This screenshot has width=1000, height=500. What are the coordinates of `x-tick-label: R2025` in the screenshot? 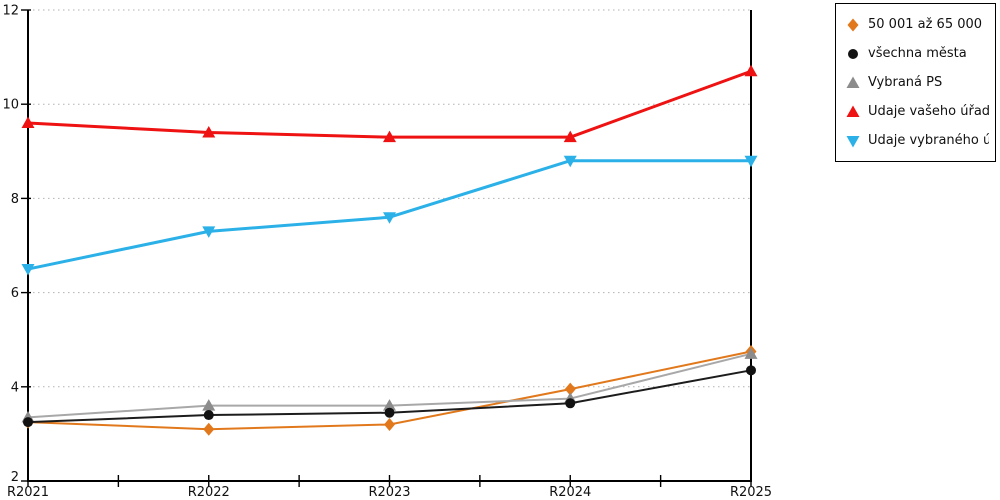 It's located at (751, 492).